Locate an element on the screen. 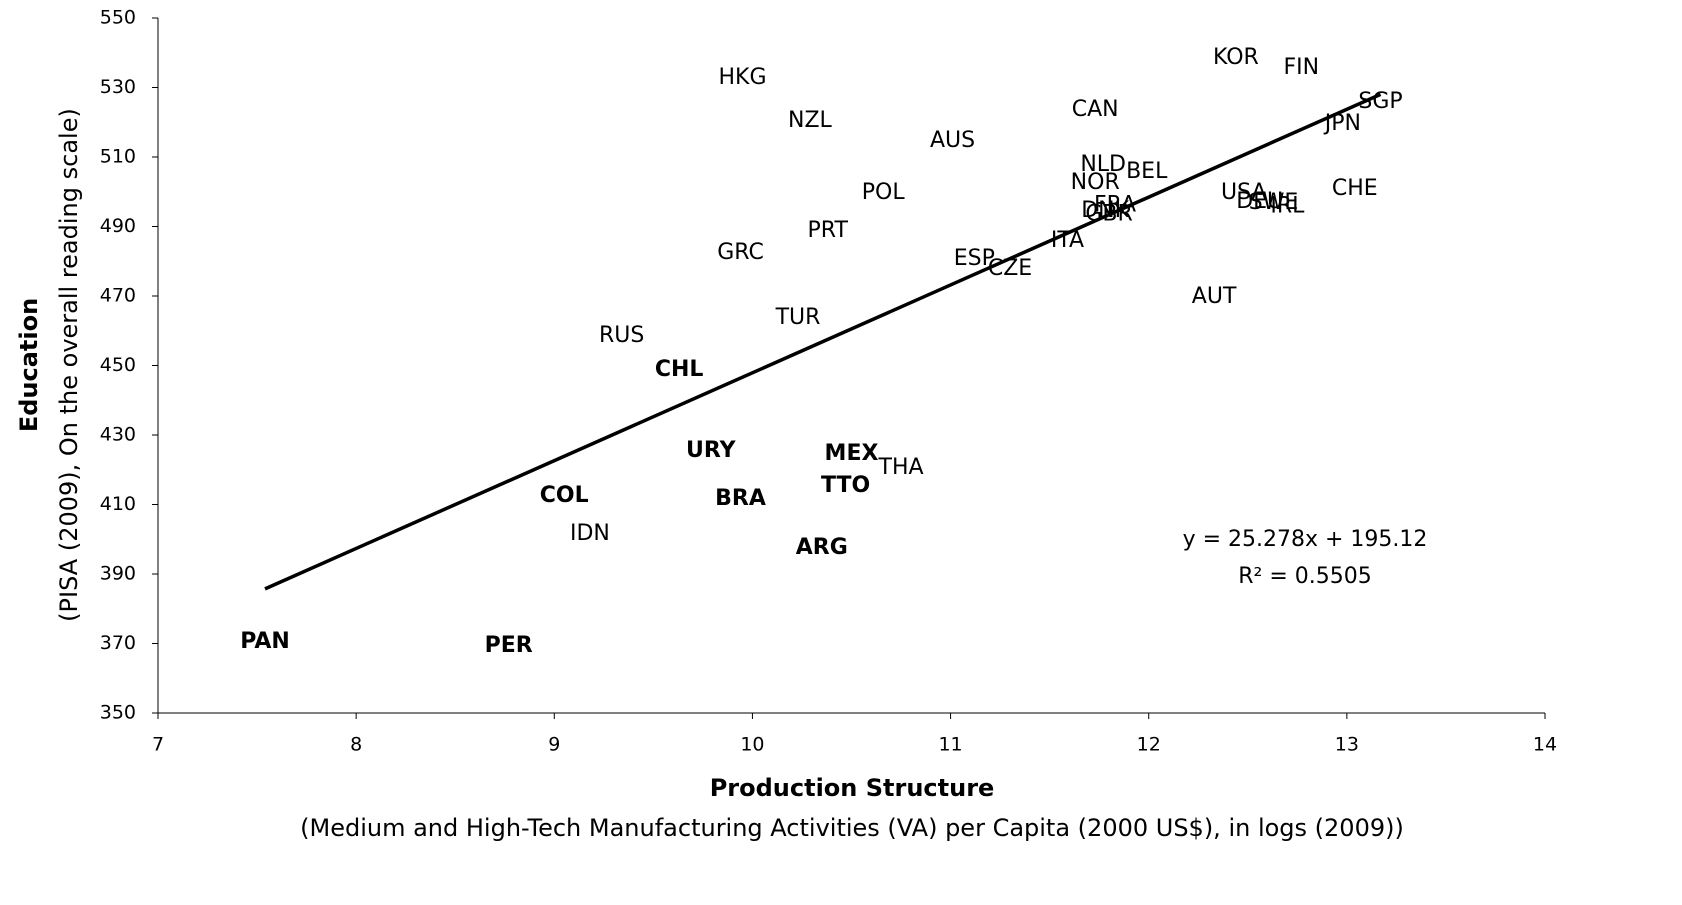 The image size is (1682, 905). point-label: IDN is located at coordinates (590, 533).